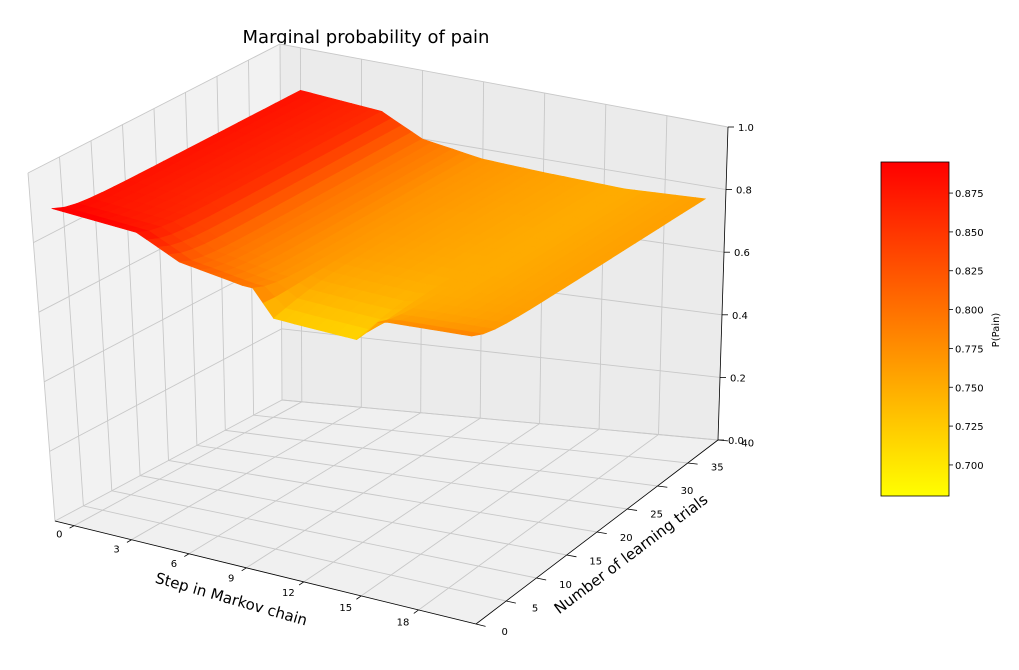  I want to click on colorbar-gradient, so click(915, 329).